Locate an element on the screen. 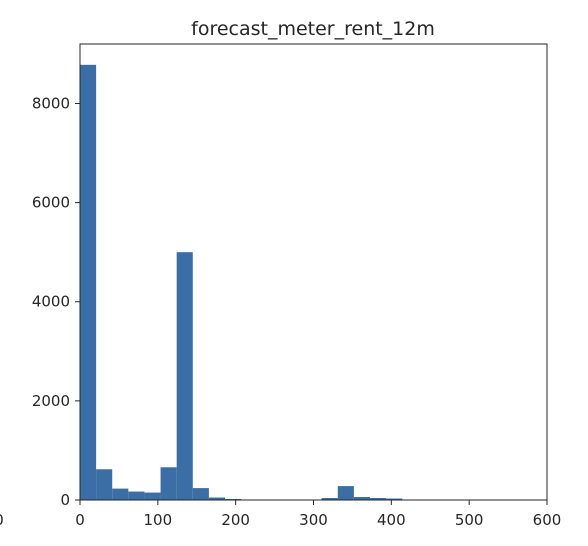 The height and width of the screenshot is (546, 588). chart-title: forecast_meter_rent_12m is located at coordinates (313, 29).